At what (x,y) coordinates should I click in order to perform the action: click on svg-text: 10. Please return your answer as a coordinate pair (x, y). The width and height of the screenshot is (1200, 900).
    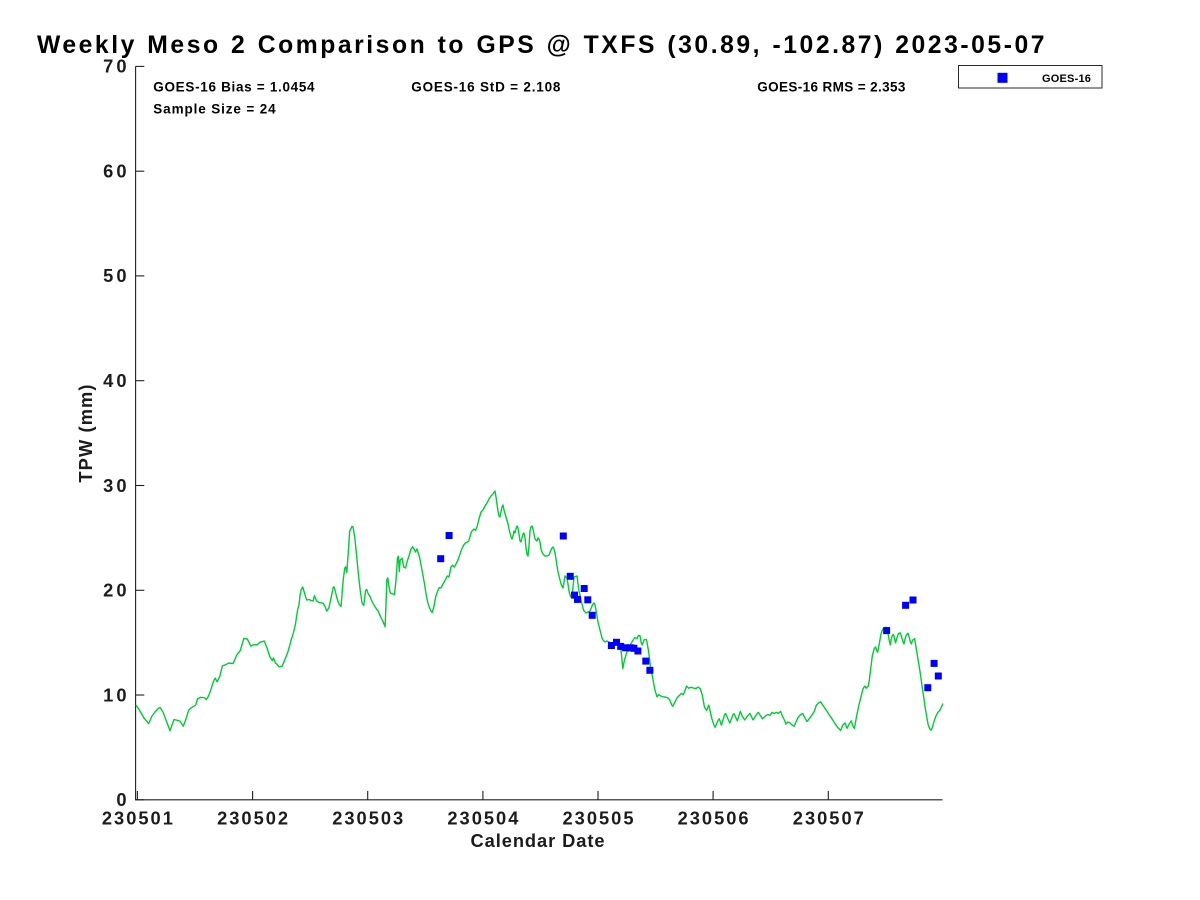
    Looking at the image, I should click on (116, 694).